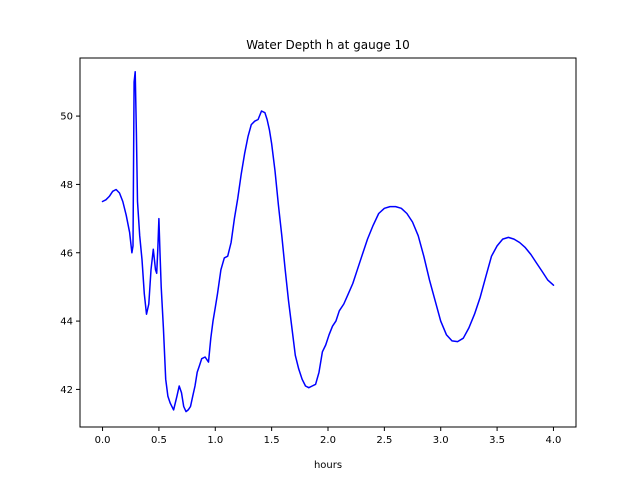 The height and width of the screenshot is (480, 640). I want to click on y-tick-label: 50, so click(66, 117).